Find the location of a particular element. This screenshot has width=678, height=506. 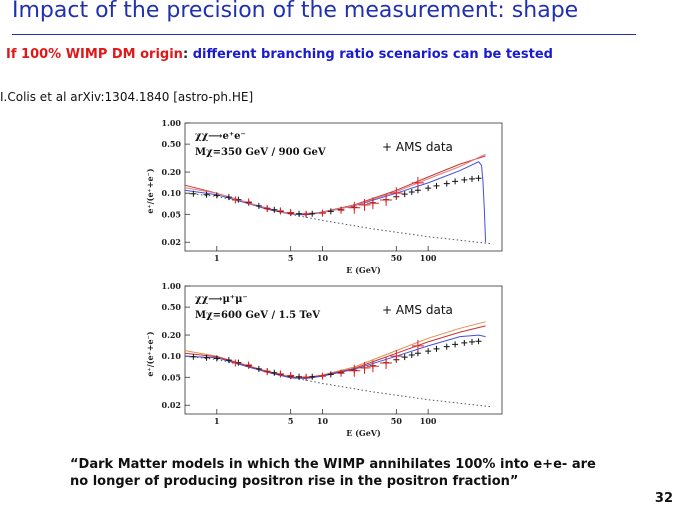

subtitle-condition: If 100% WIMP DM origin is located at coordinates (94, 54).